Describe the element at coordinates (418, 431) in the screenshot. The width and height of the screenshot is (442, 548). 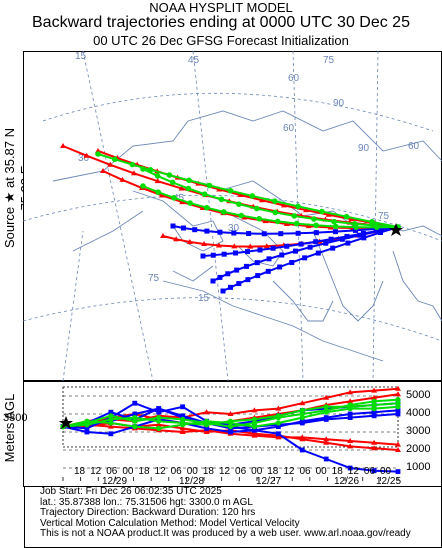
I see `y-tick-label: 3000` at that location.